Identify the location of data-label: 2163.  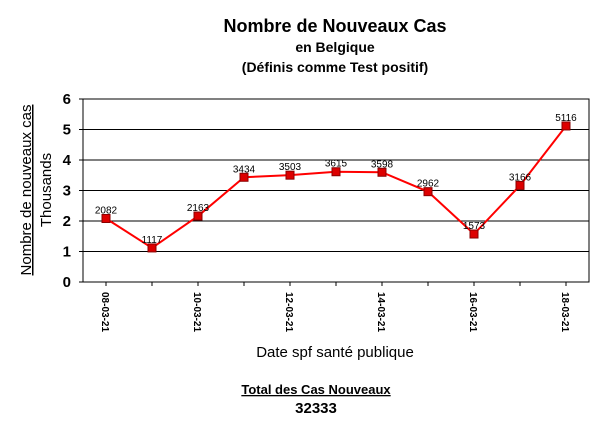
(198, 208).